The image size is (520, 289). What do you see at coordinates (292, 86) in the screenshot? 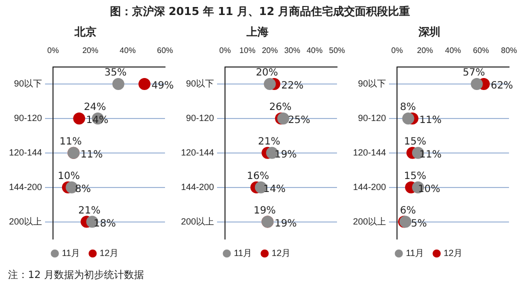
I see `data-label: 22%` at bounding box center [292, 86].